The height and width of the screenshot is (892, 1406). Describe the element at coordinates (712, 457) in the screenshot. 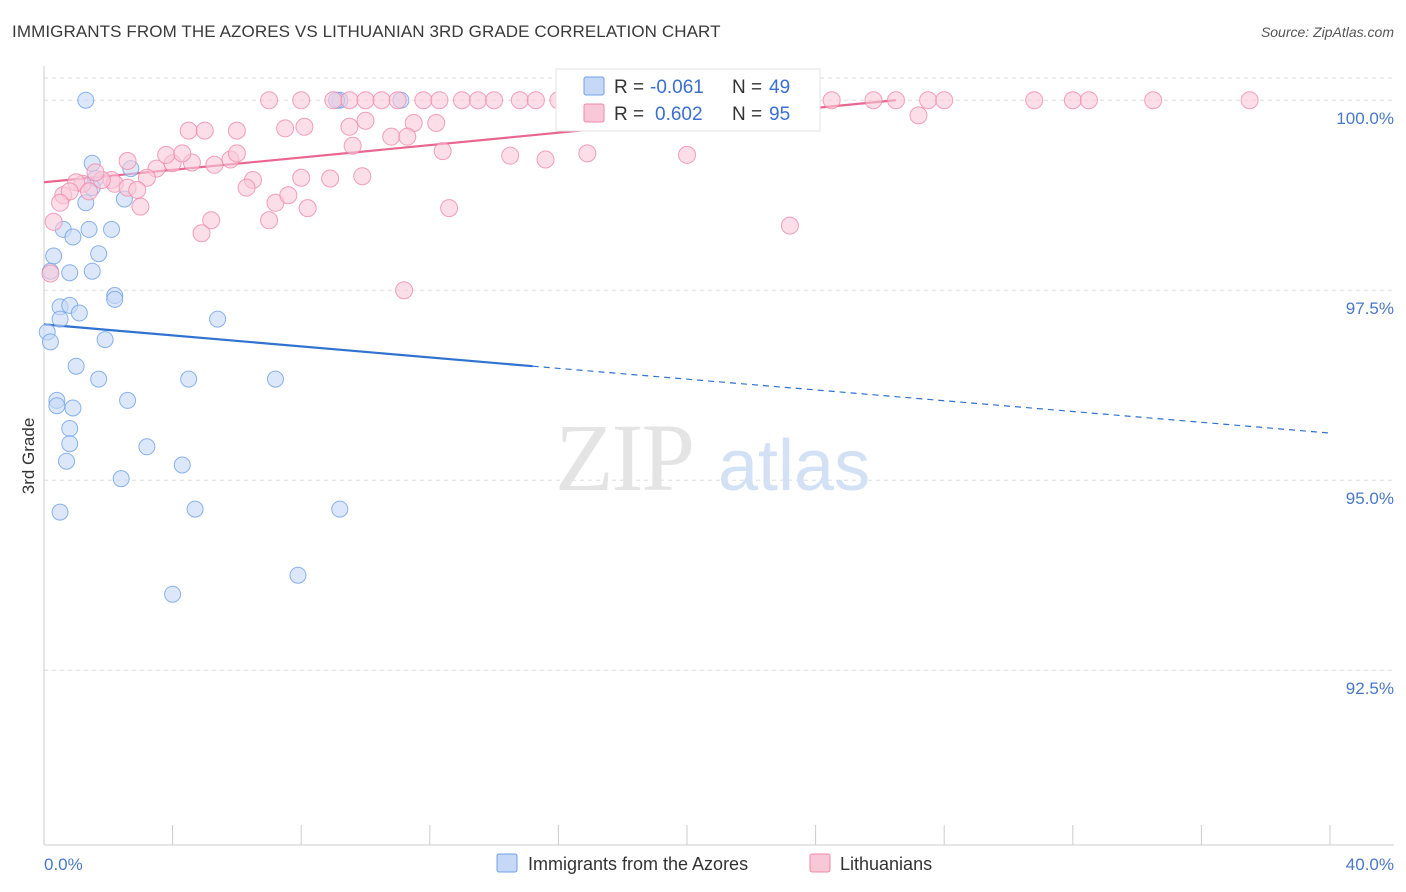

I see `watermark: ZIP atlas` at that location.